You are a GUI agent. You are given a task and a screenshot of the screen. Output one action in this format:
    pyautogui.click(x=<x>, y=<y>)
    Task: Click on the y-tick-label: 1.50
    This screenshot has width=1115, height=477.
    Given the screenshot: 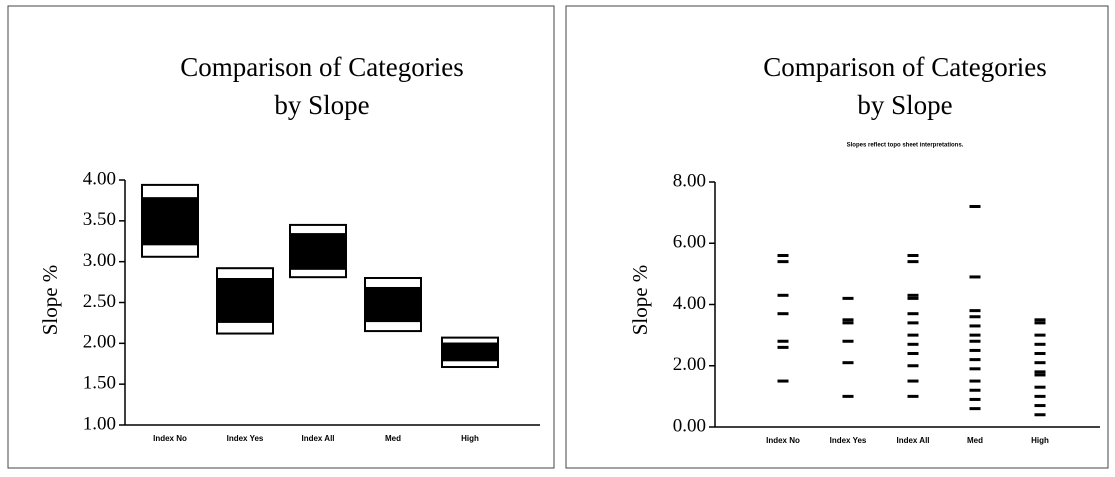 What is the action you would take?
    pyautogui.click(x=99, y=383)
    